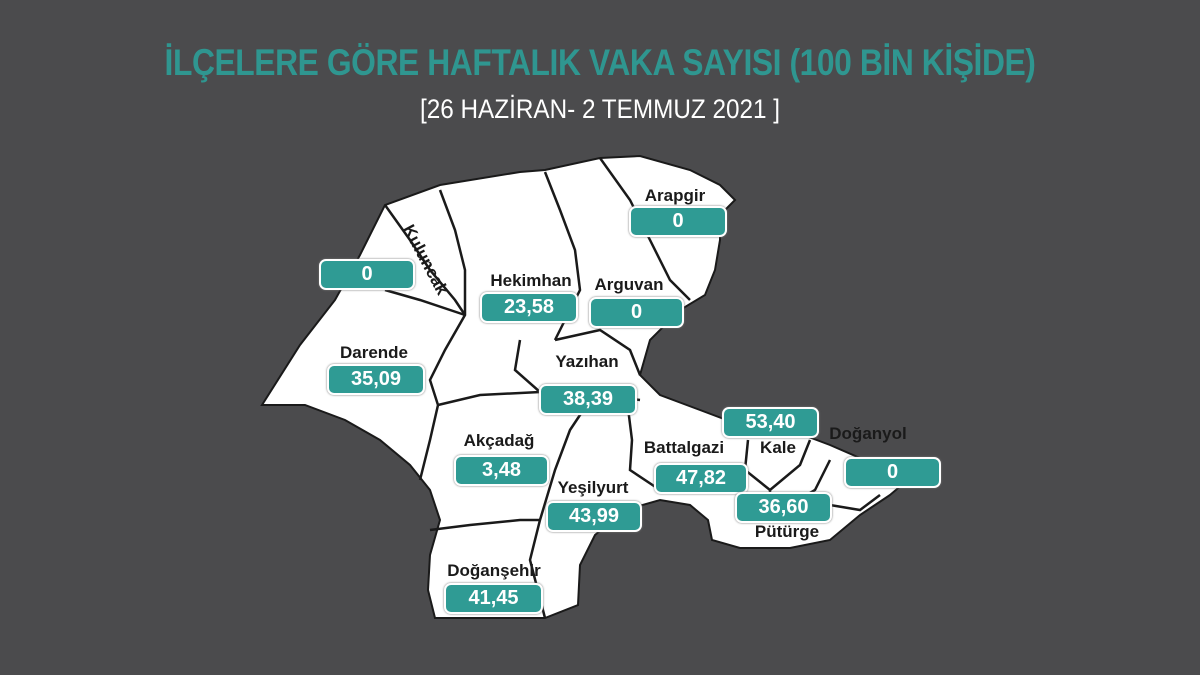 The width and height of the screenshot is (1200, 675). I want to click on district-value-yesilyurt: 43,99, so click(594, 516).